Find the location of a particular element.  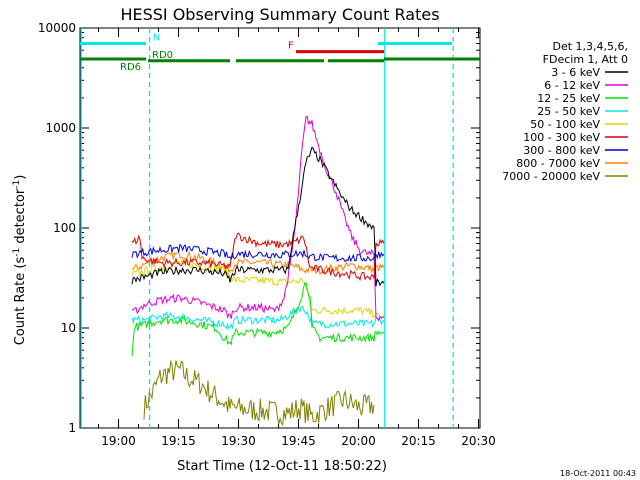

legend-entry-label: 100 - 300 keV is located at coordinates (561, 137).